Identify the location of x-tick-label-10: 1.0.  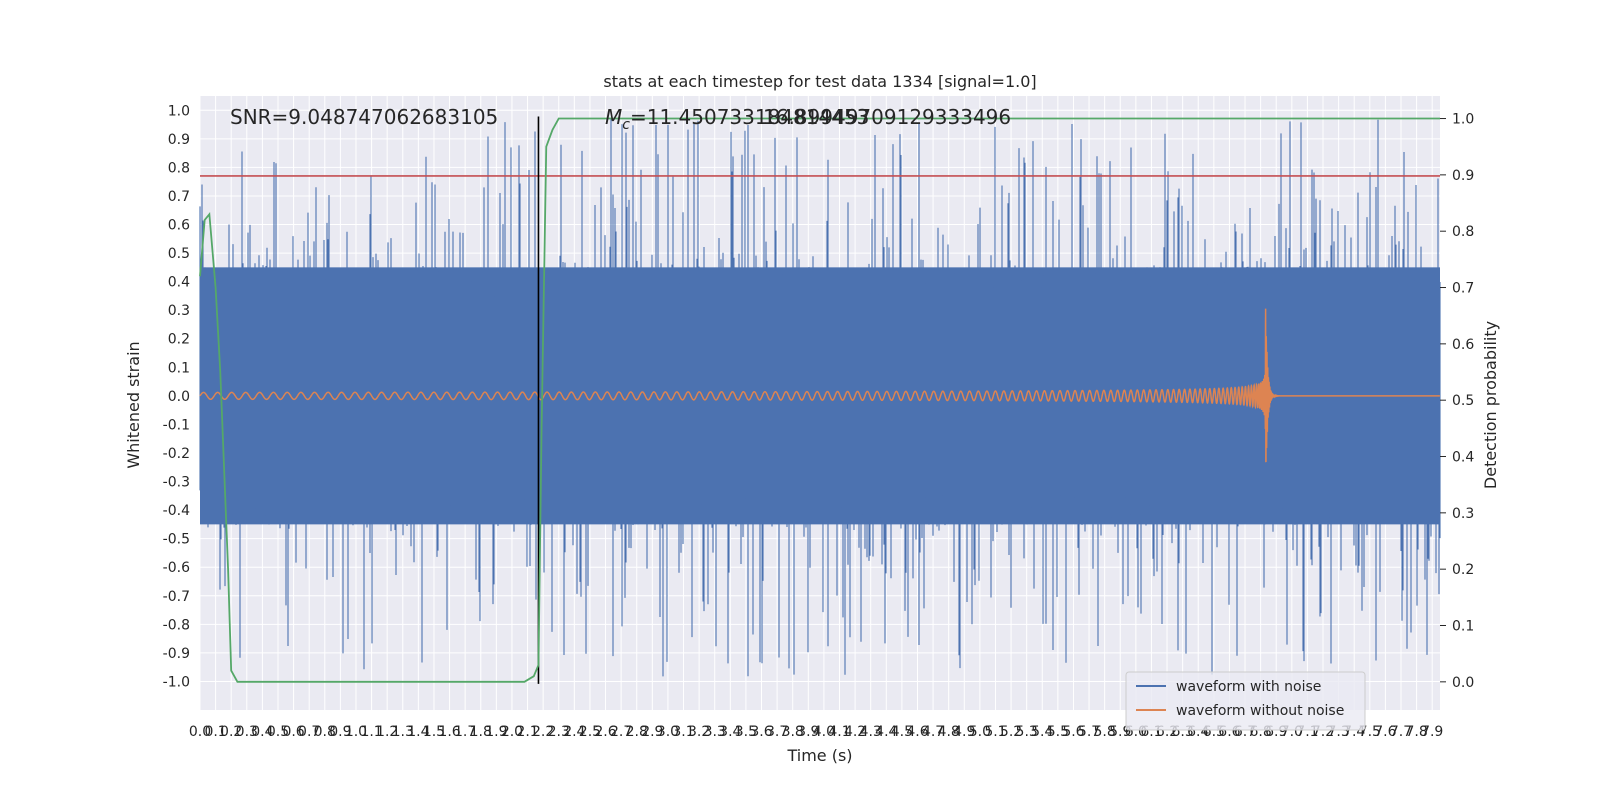
(356, 732).